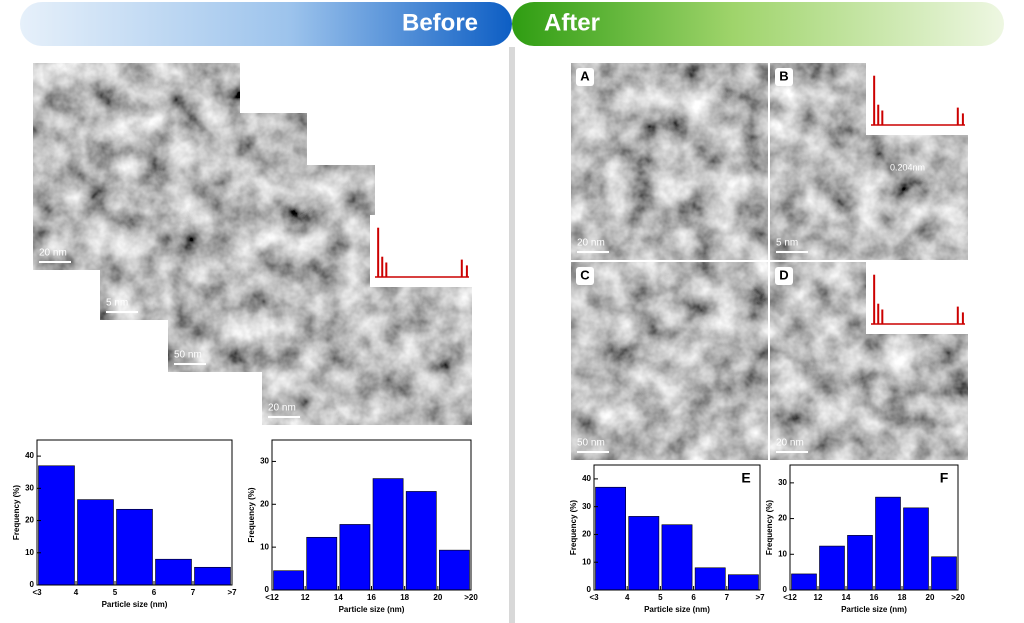 The image size is (1024, 623). Describe the element at coordinates (758, 24) in the screenshot. I see `banner-after` at that location.